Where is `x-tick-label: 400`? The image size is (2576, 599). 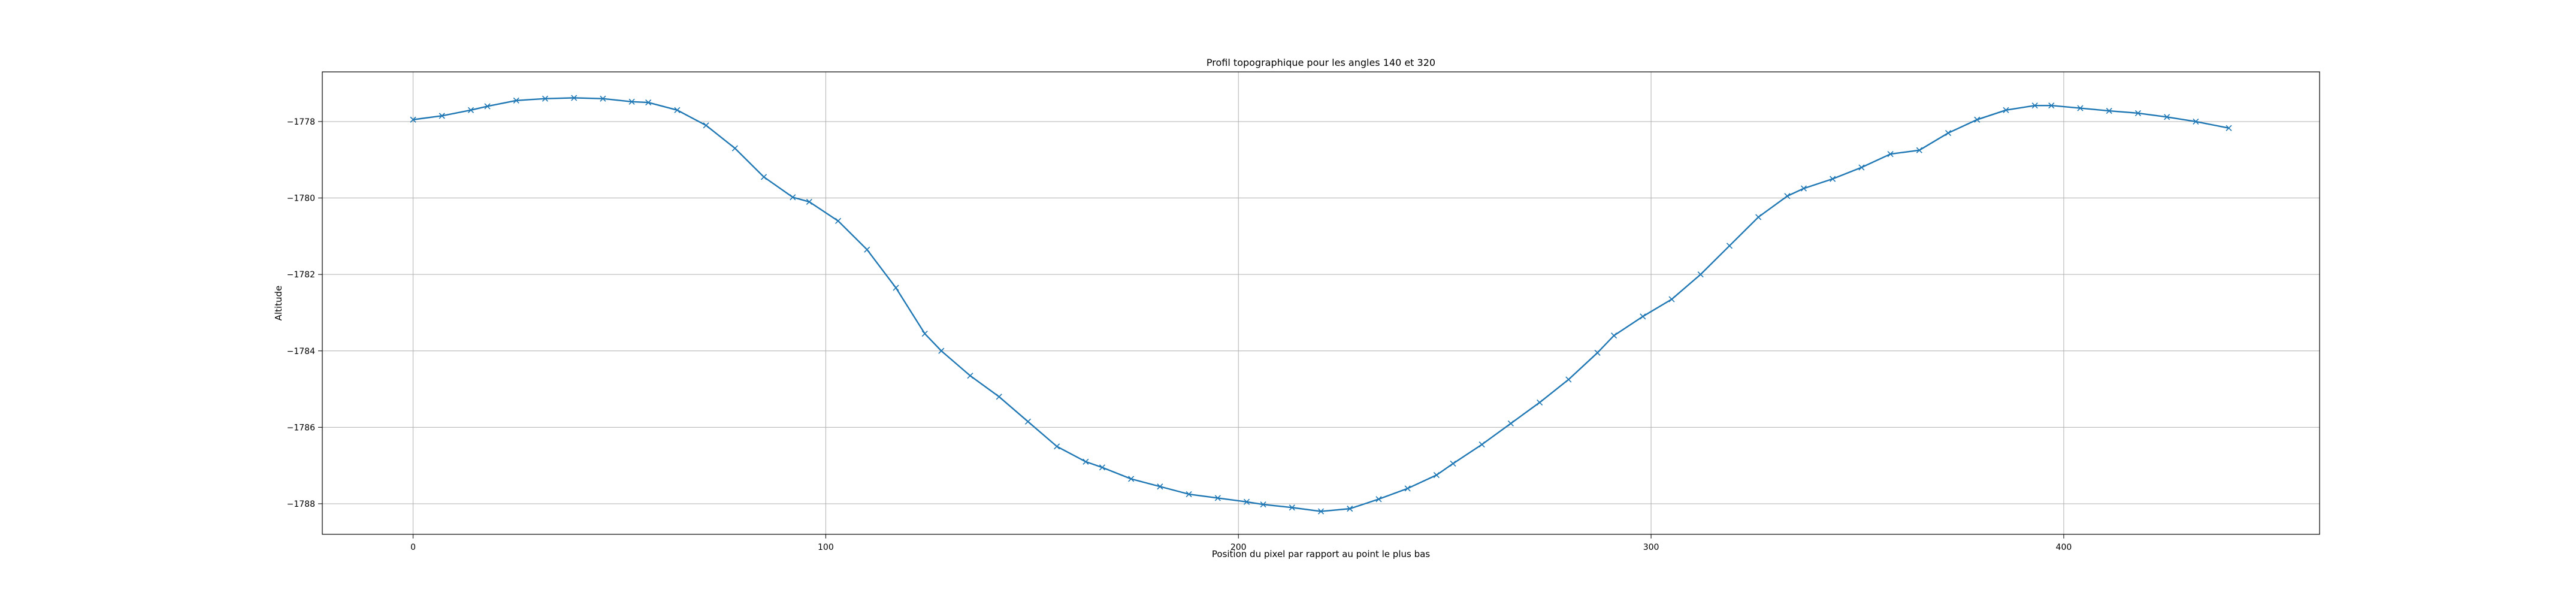
x-tick-label: 400 is located at coordinates (2064, 547).